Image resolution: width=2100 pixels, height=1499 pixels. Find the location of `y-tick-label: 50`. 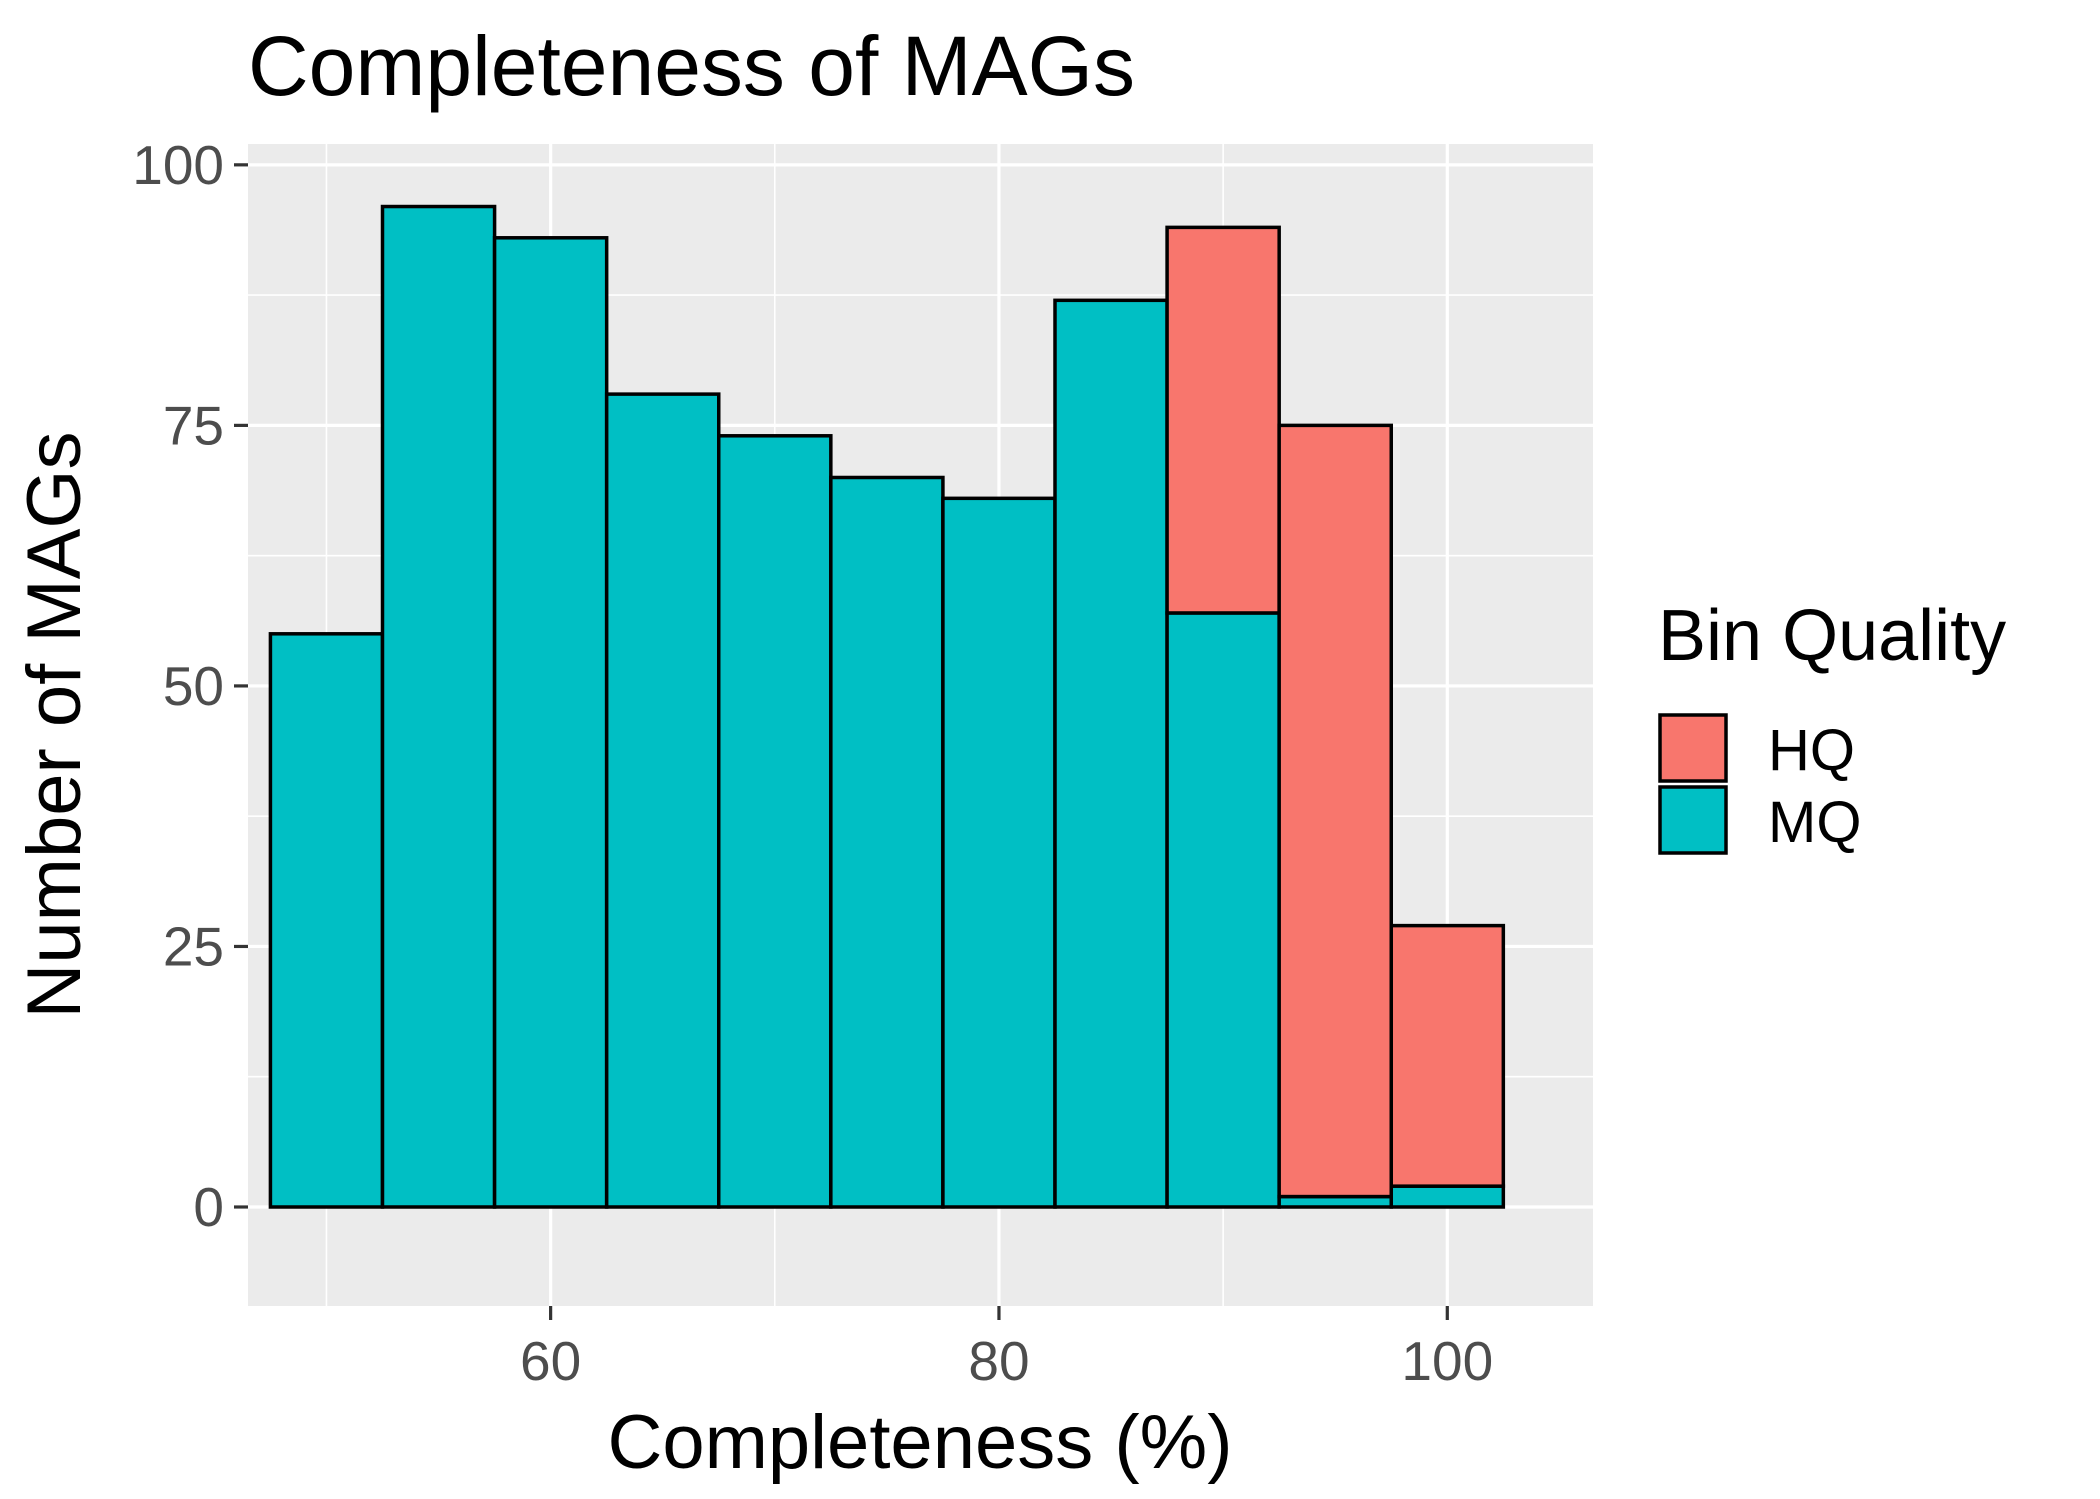

y-tick-label: 50 is located at coordinates (193, 686).